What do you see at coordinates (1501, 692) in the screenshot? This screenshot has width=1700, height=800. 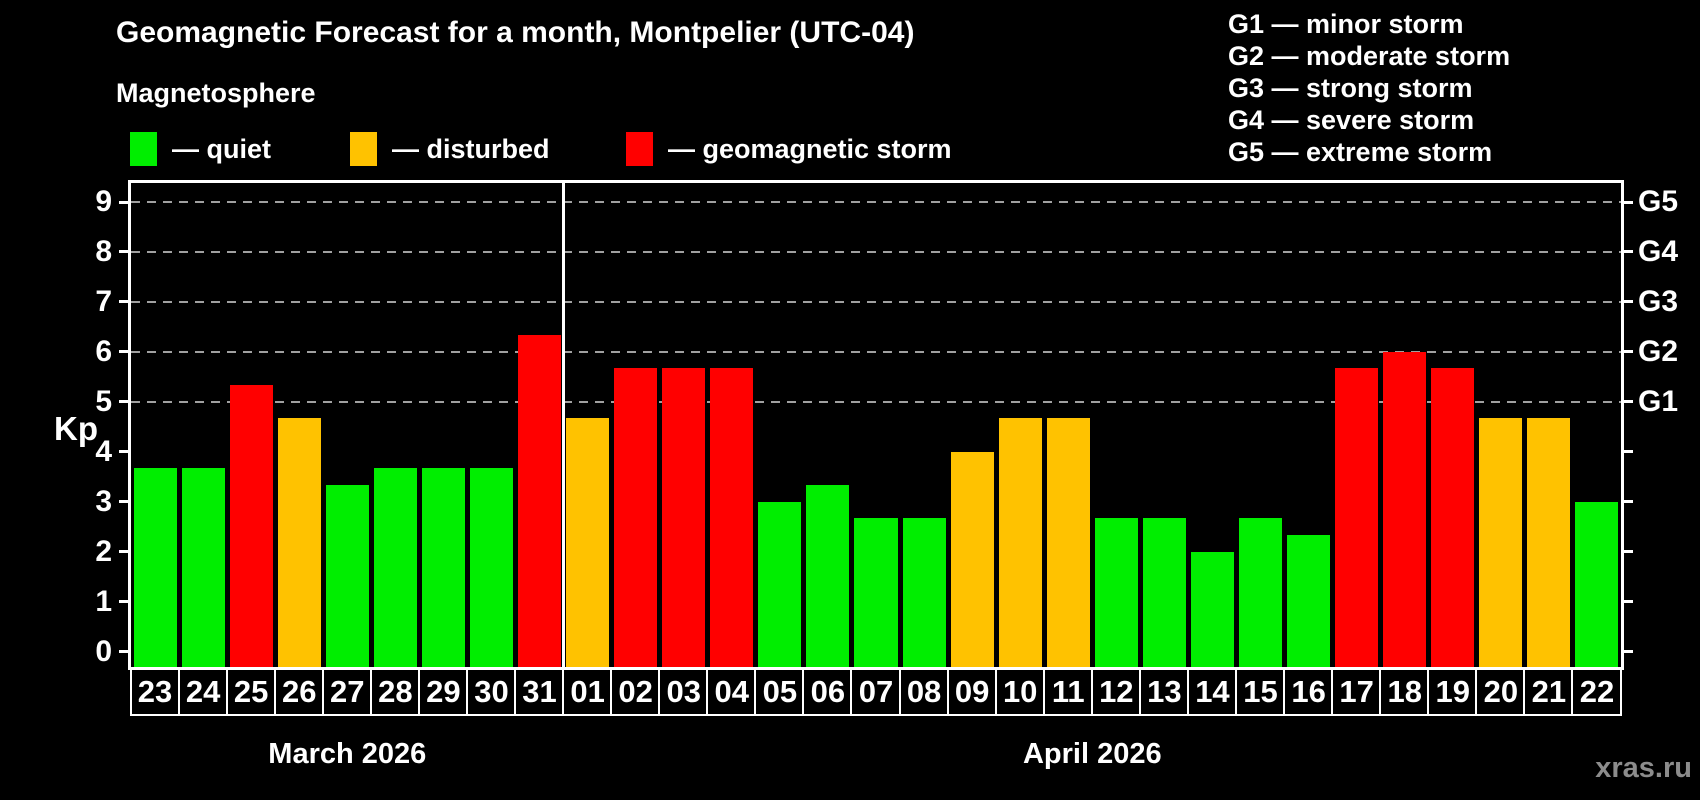 I see `day-label-20: 20` at bounding box center [1501, 692].